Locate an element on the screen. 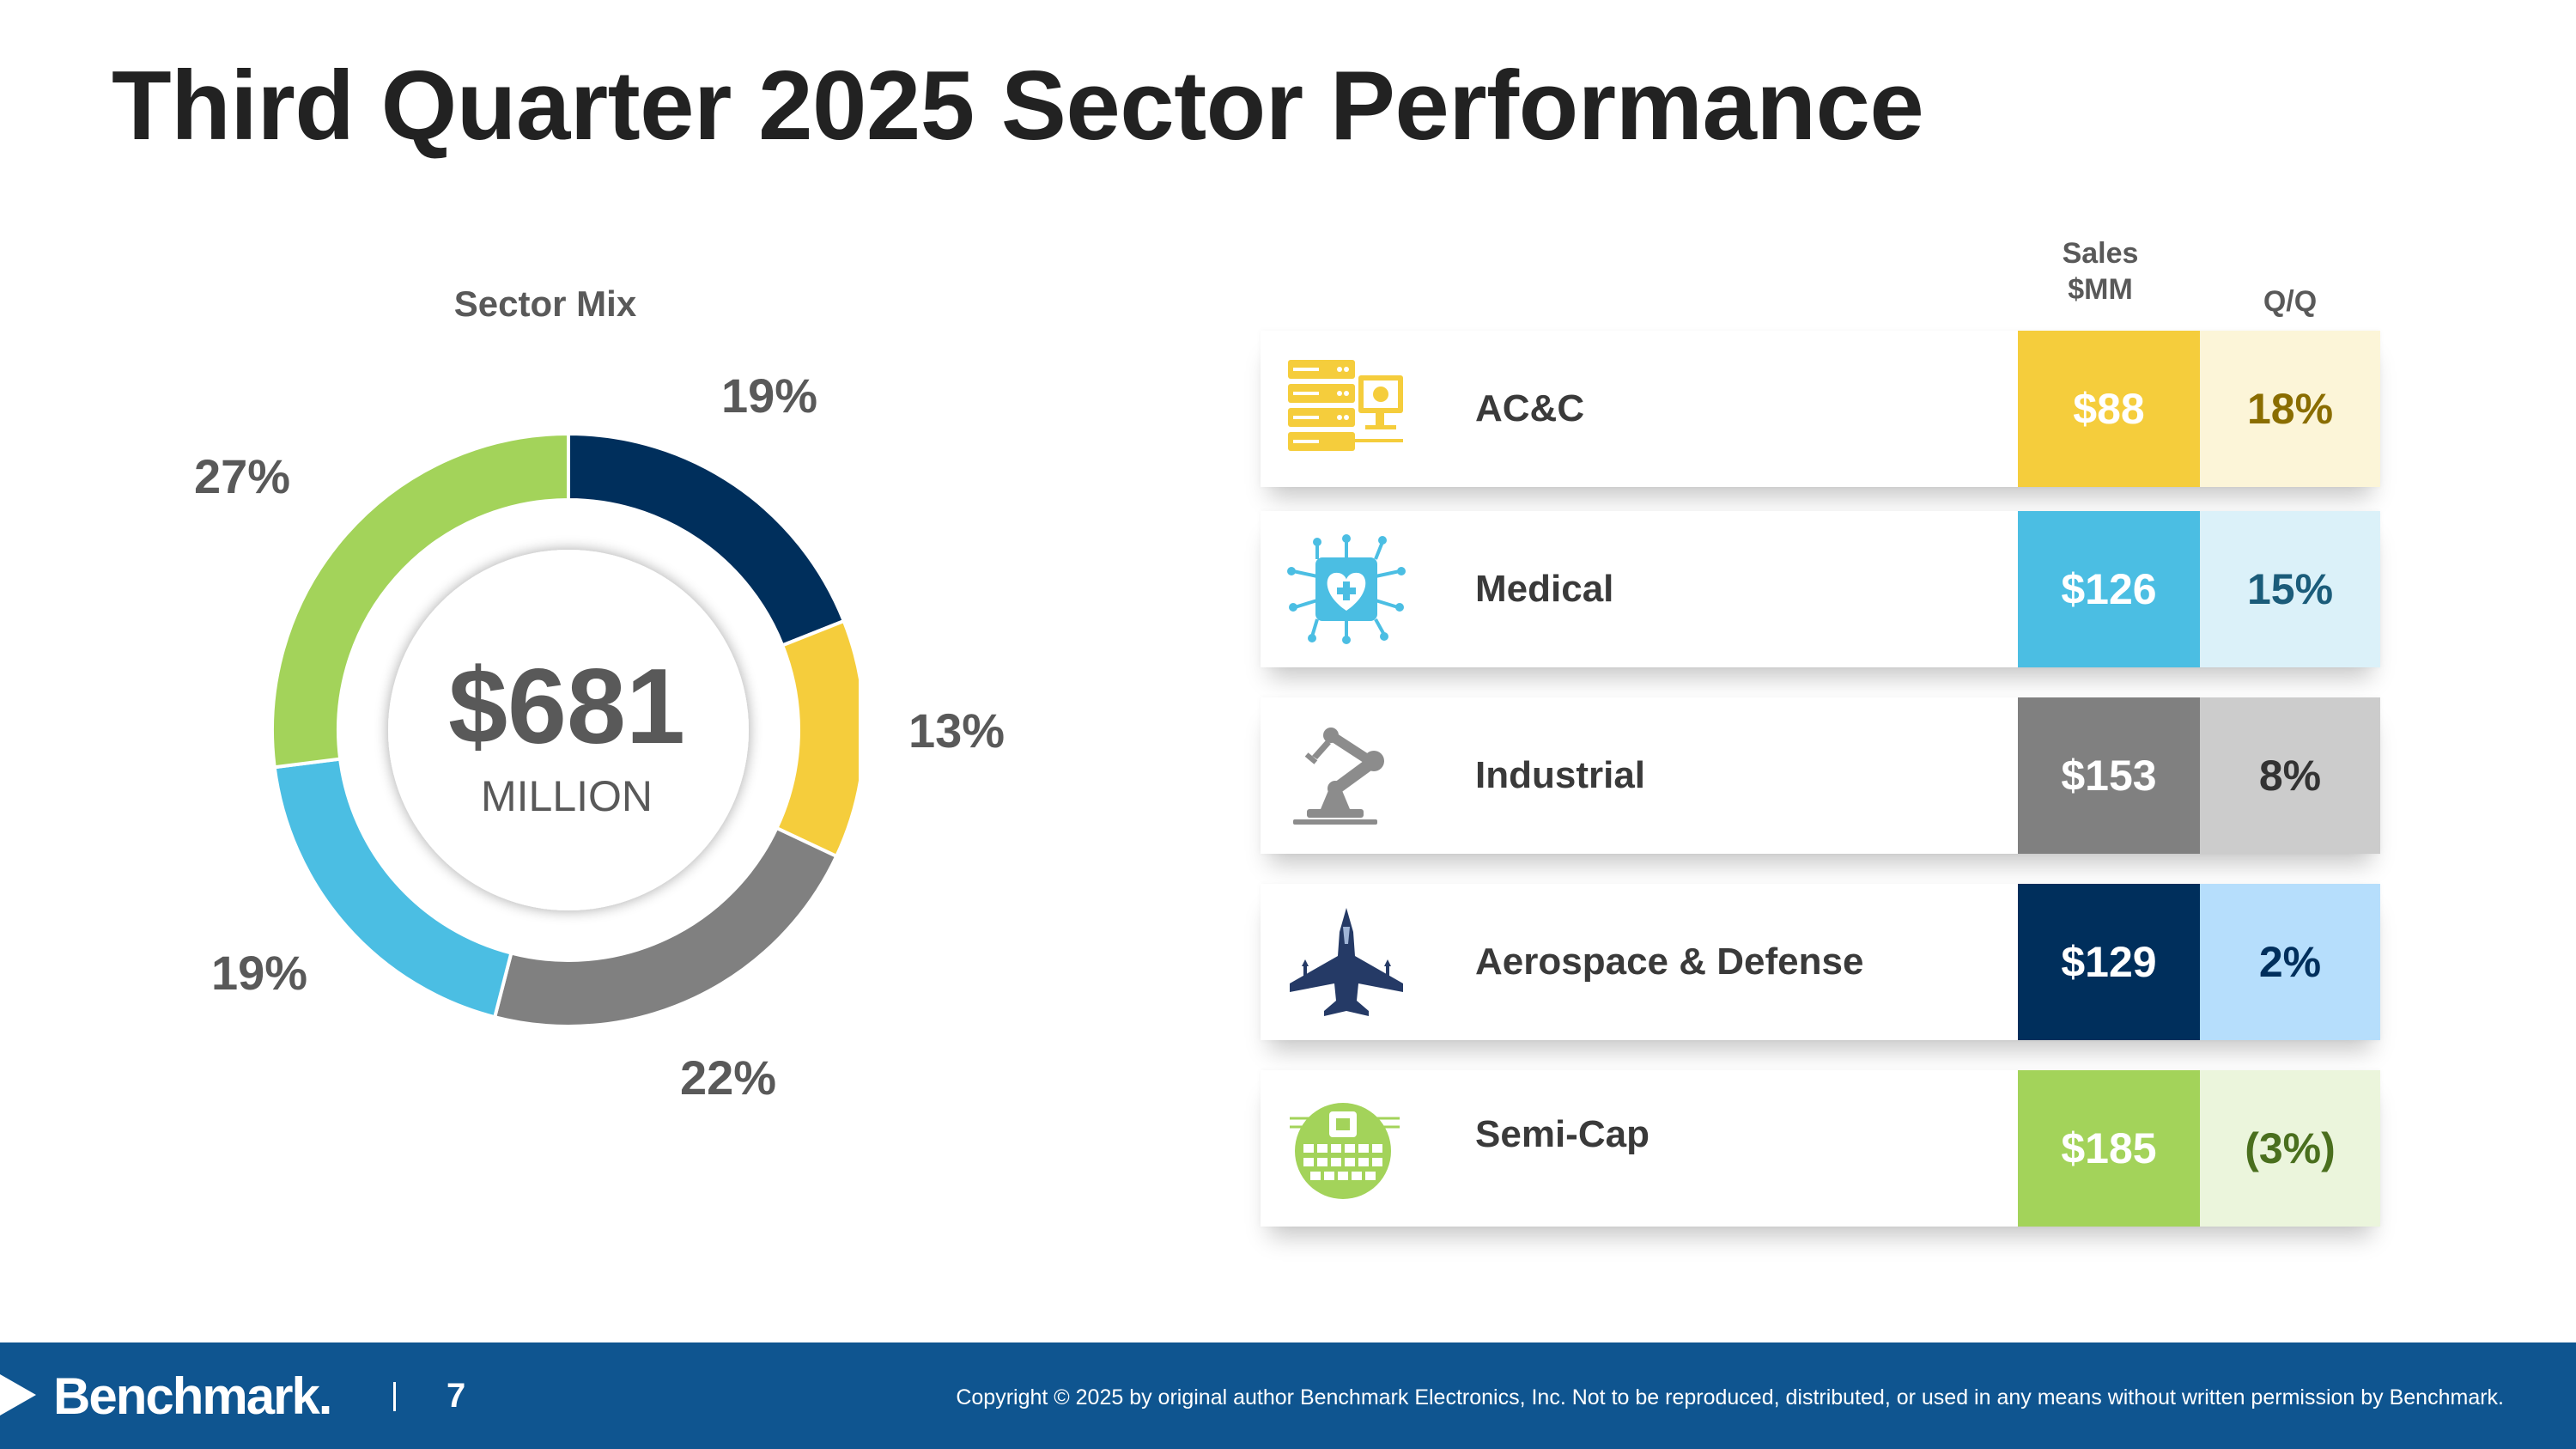  slice-label-acc: 13% is located at coordinates (957, 730).